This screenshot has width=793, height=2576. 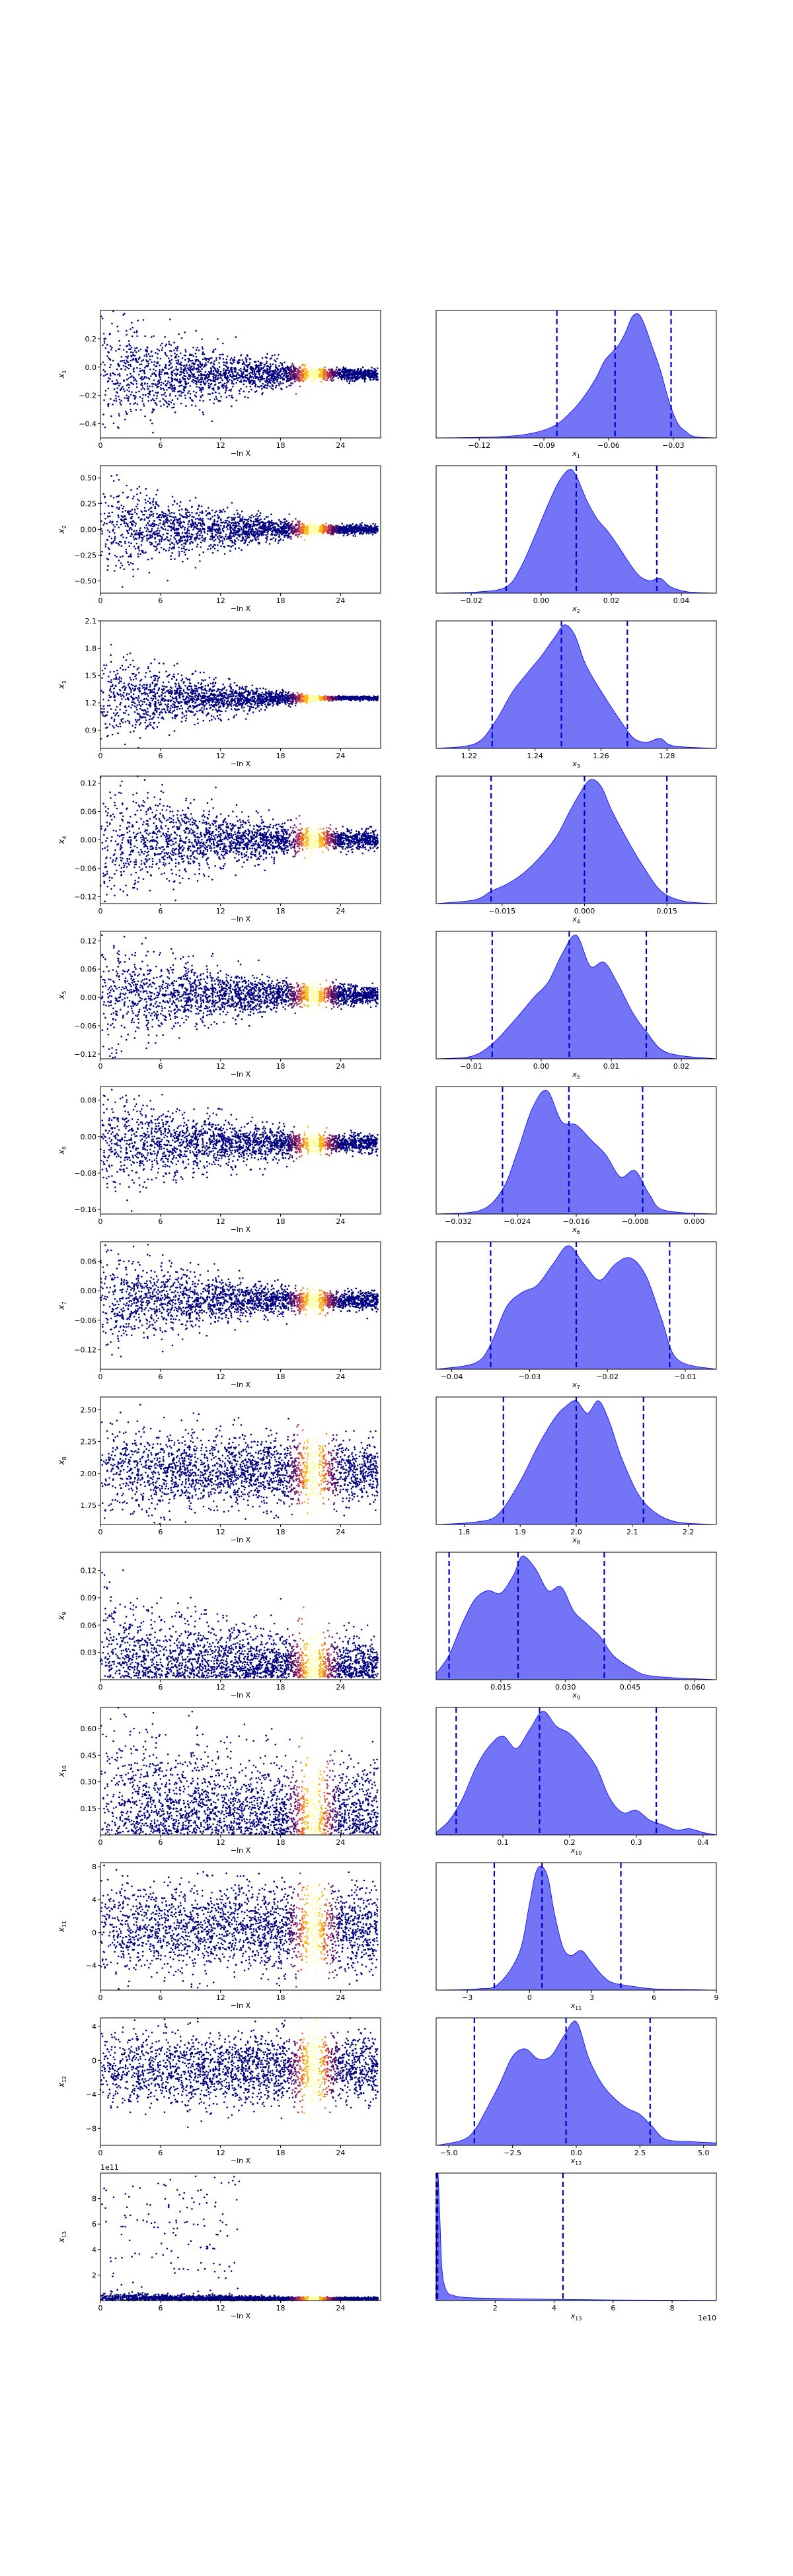 What do you see at coordinates (91, 367) in the screenshot?
I see `y-tick-label: 0.0` at bounding box center [91, 367].